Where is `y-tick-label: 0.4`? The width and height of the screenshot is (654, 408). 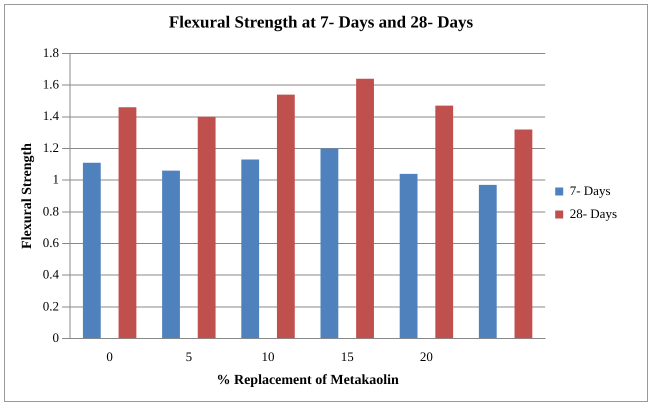 y-tick-label: 0.4 is located at coordinates (51, 274).